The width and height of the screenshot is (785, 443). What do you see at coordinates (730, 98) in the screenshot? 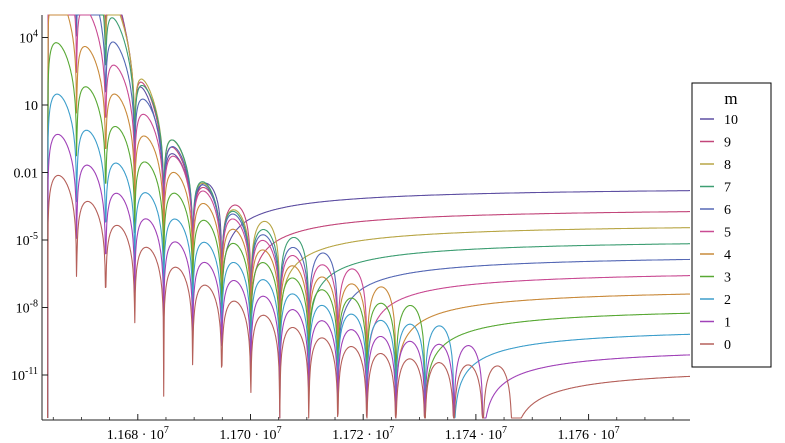
I see `legend-title: m` at bounding box center [730, 98].